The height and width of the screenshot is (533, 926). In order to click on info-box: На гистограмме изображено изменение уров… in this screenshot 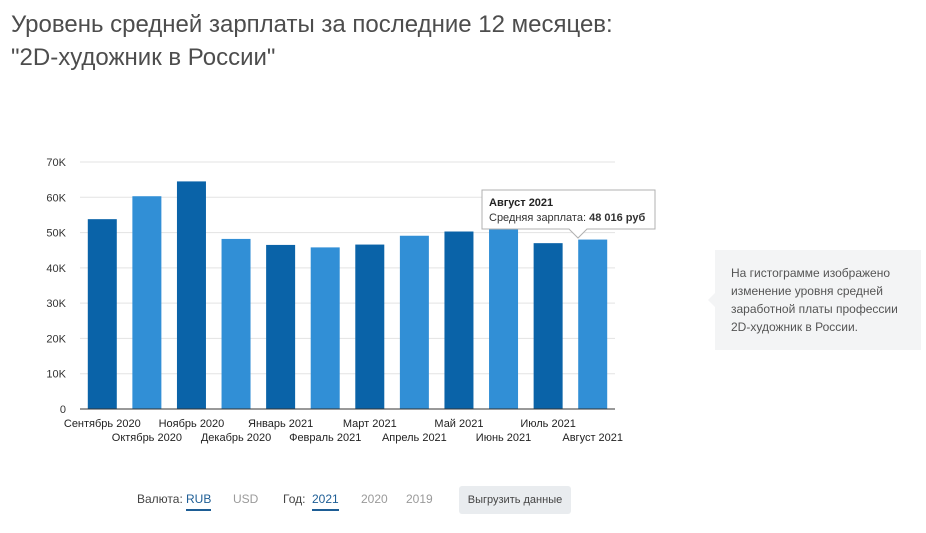, I will do `click(814, 300)`.